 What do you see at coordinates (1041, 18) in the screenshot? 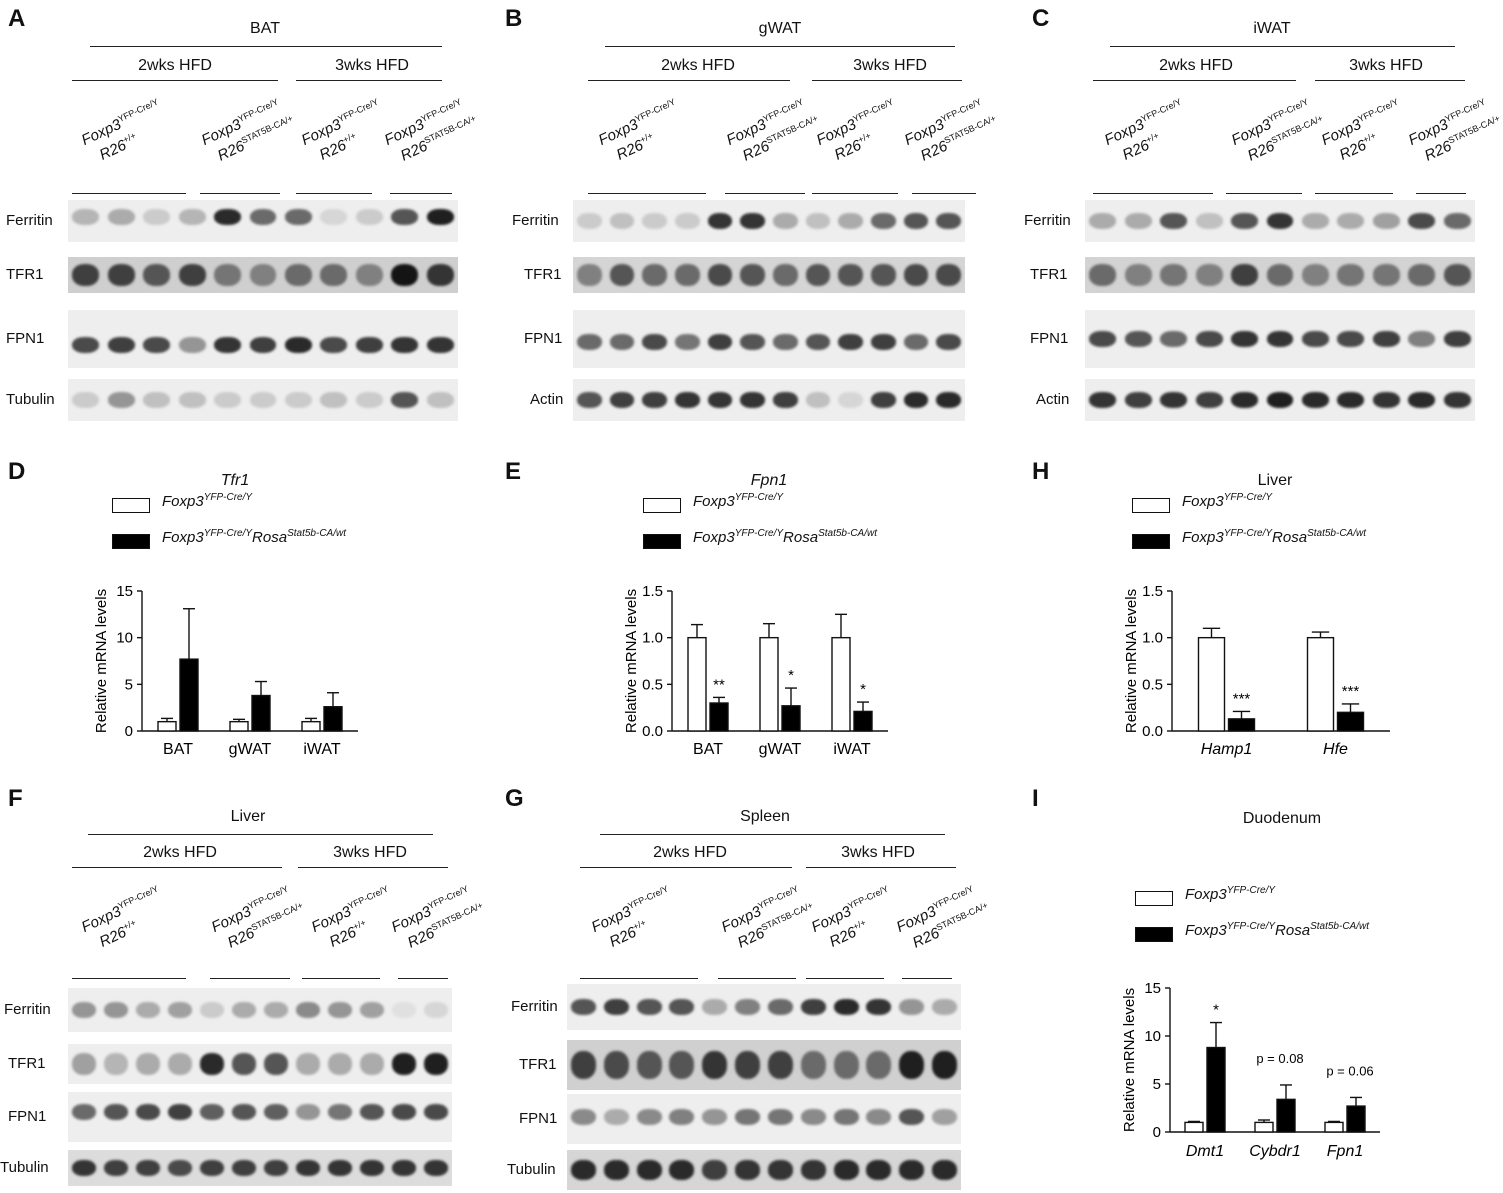
I see `panel-letter-c: C` at bounding box center [1041, 18].